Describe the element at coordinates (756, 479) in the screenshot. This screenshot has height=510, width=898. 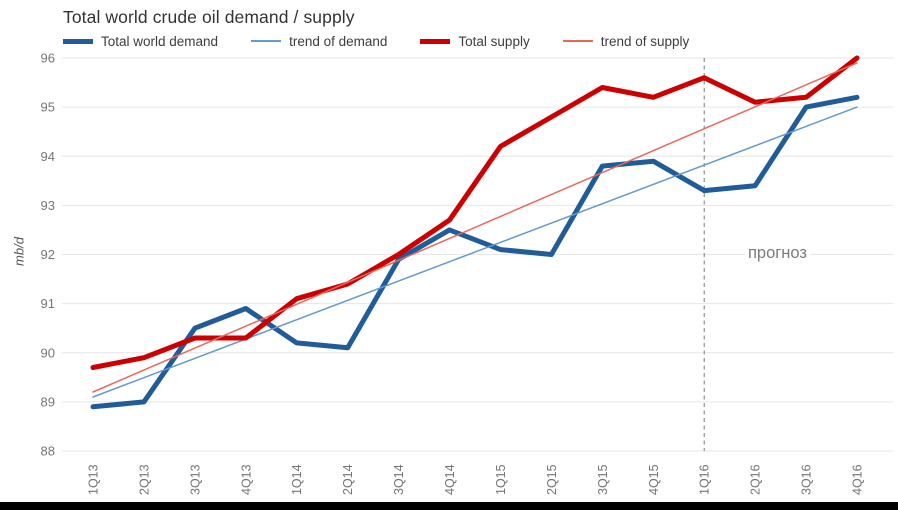
I see `x-tick-label: 2Q16` at that location.